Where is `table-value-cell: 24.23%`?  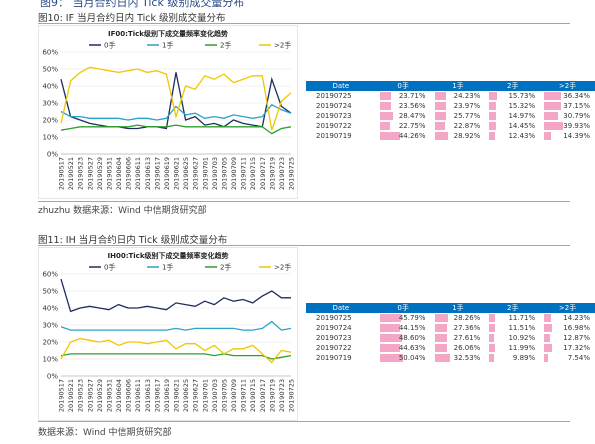
table-value-cell: 24.23% is located at coordinates (458, 96).